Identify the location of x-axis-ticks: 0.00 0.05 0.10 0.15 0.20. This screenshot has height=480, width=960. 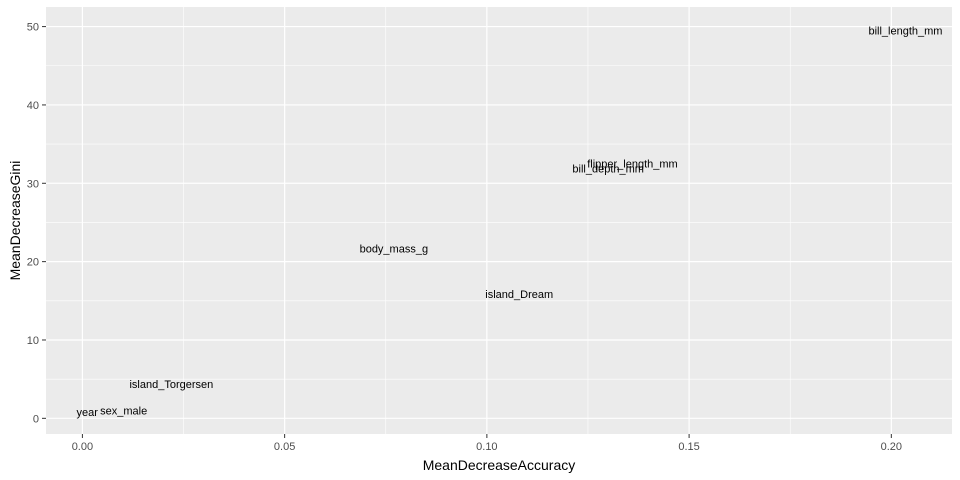
(487, 443).